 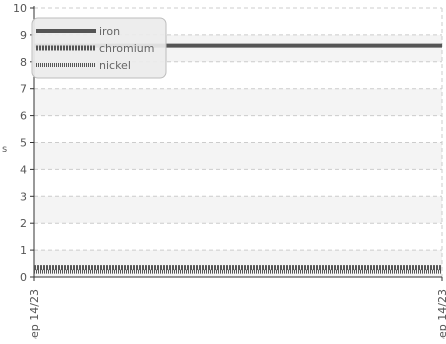 What do you see at coordinates (23, 196) in the screenshot?
I see `y-tick-label: 3` at bounding box center [23, 196].